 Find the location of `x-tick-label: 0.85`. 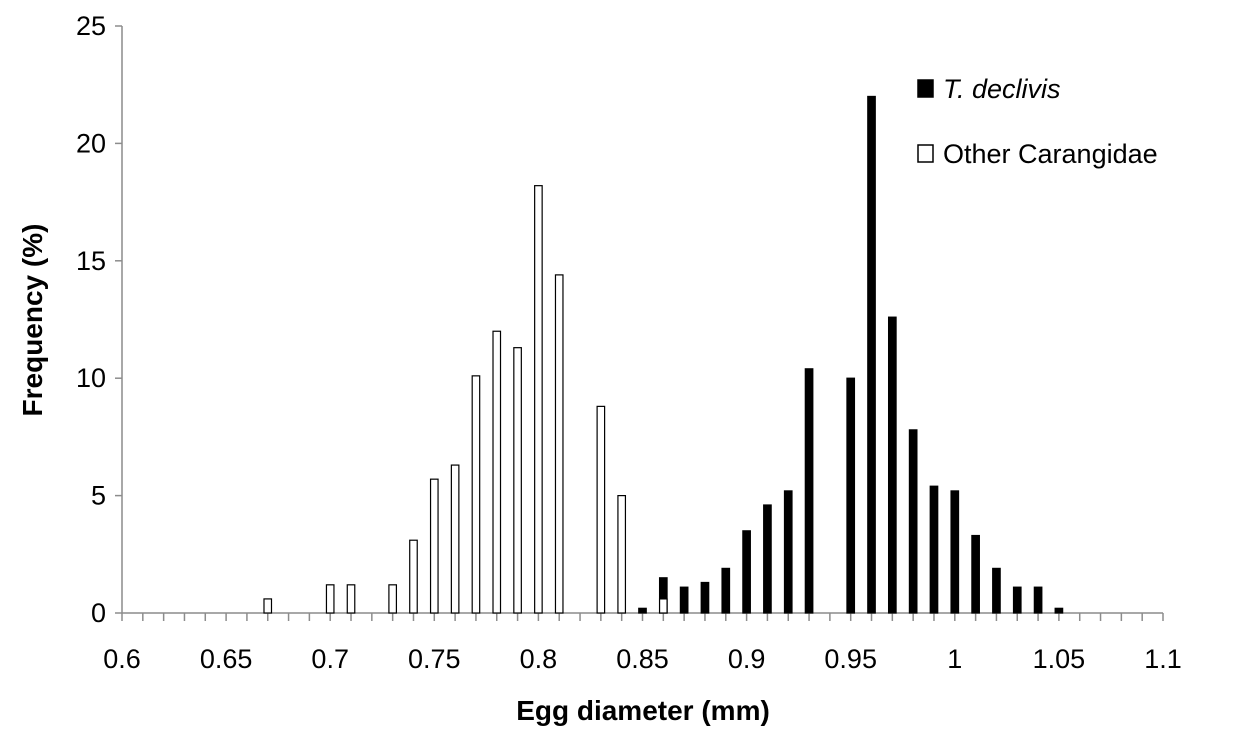

x-tick-label: 0.85 is located at coordinates (642, 659).